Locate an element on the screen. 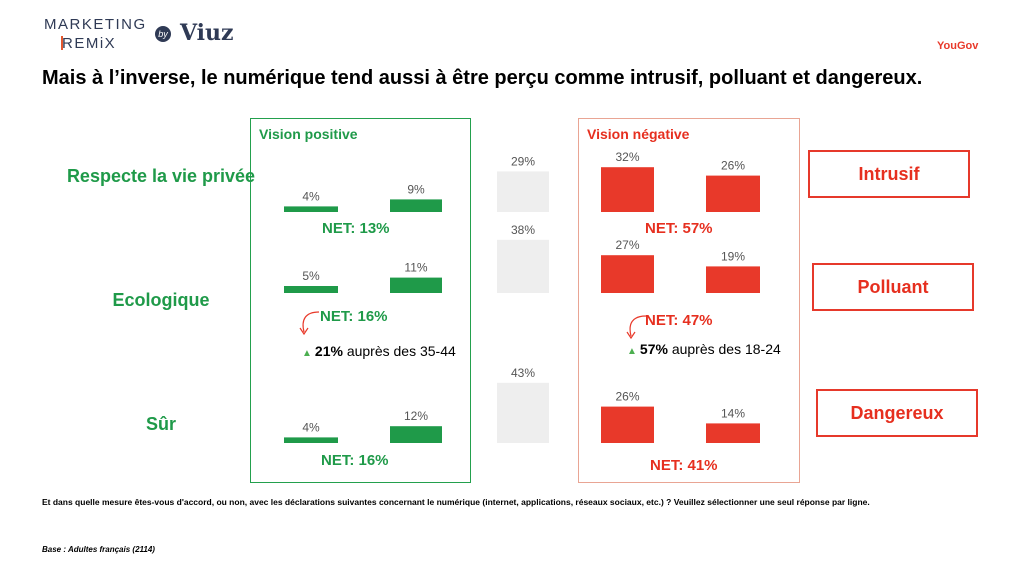 Image resolution: width=1024 pixels, height=576 pixels. label-box-polluant: Polluant is located at coordinates (893, 287).